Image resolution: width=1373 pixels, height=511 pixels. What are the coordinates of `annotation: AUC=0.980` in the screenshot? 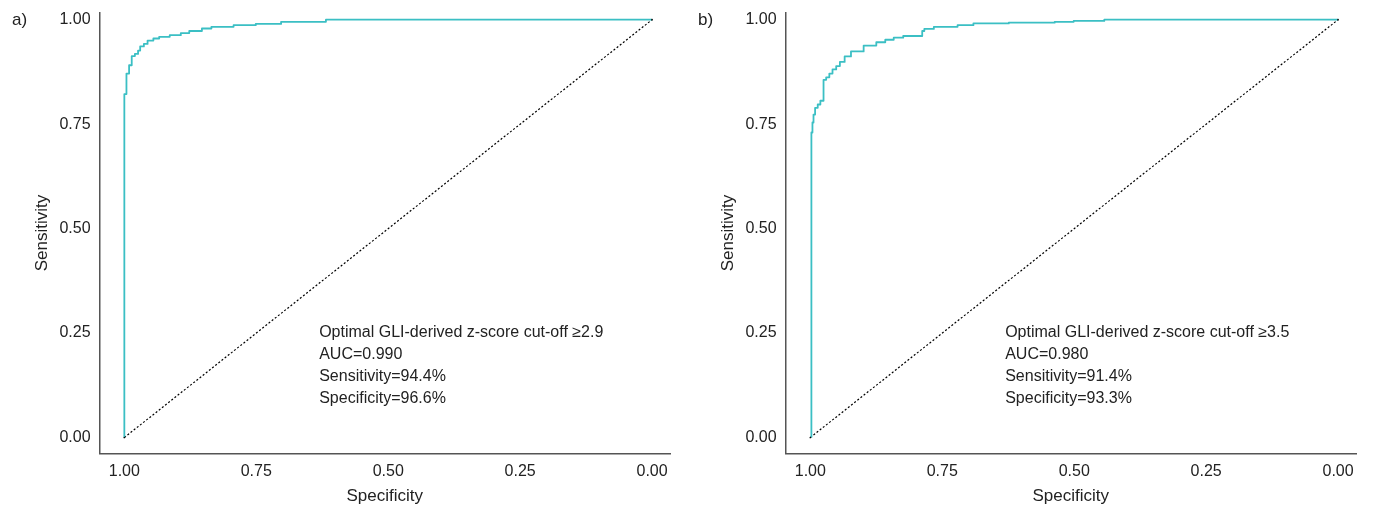 It's located at (1047, 353).